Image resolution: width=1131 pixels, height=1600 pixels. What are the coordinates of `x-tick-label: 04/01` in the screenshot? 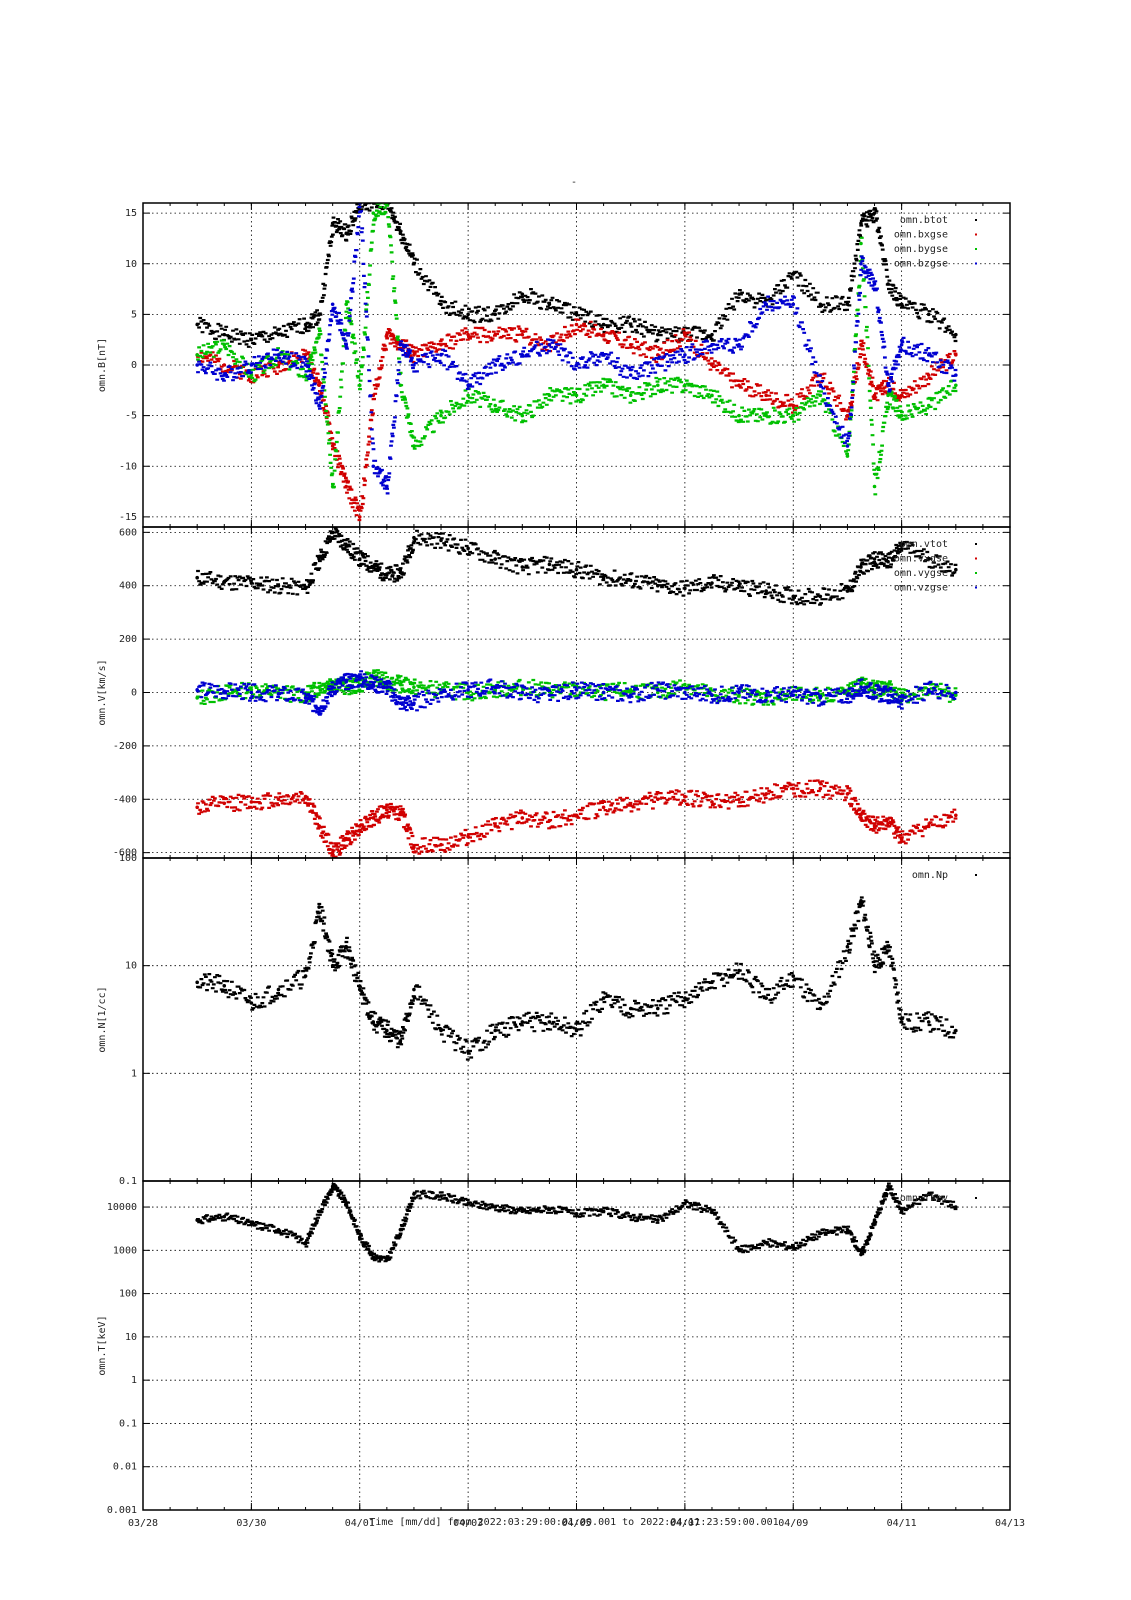 It's located at (360, 1523).